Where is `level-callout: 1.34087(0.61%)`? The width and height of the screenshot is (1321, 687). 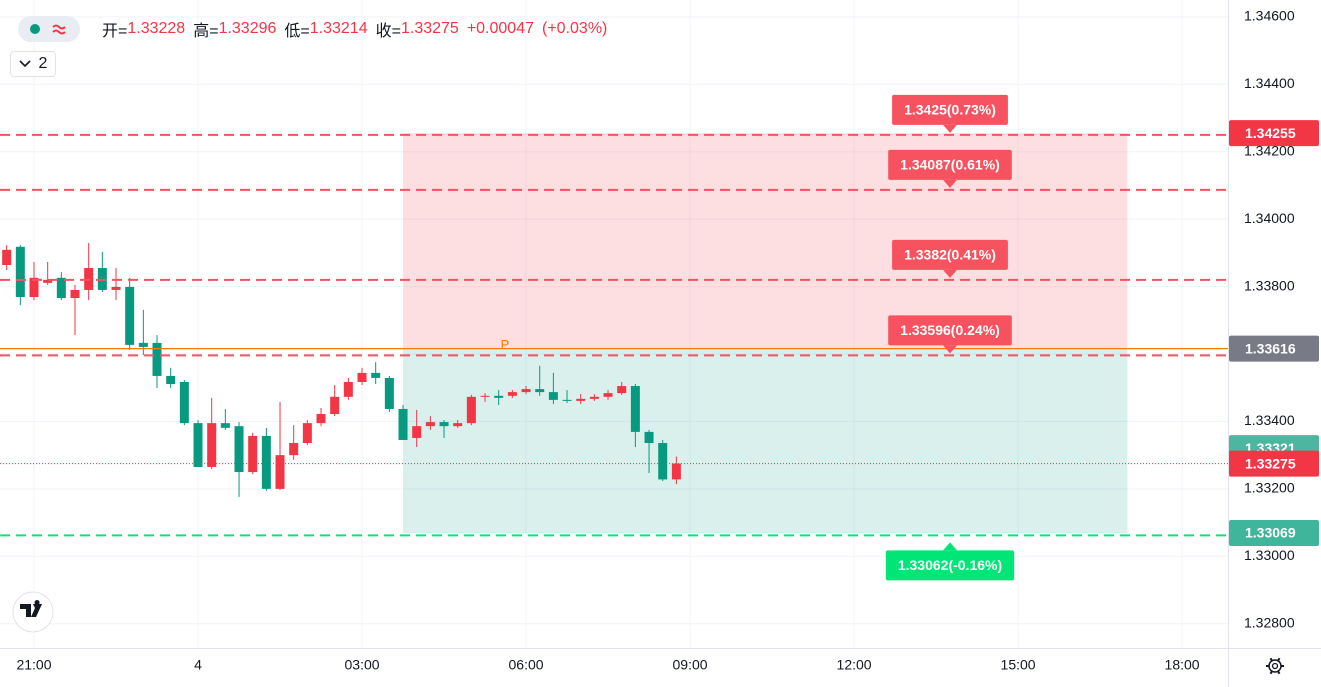
level-callout: 1.34087(0.61%) is located at coordinates (950, 168).